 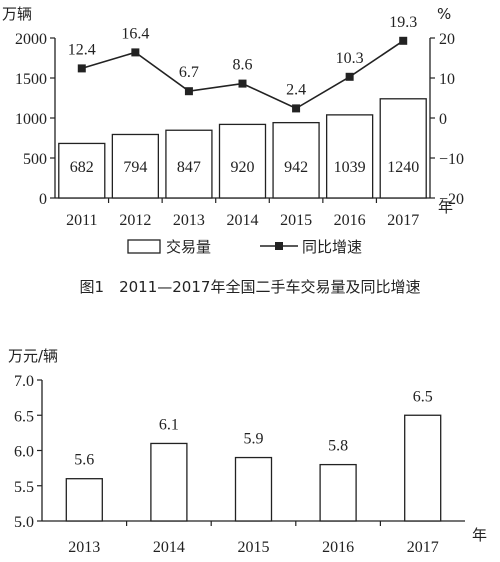 What do you see at coordinates (451, 159) in the screenshot?
I see `chart1-right-tick-label: −10` at bounding box center [451, 159].